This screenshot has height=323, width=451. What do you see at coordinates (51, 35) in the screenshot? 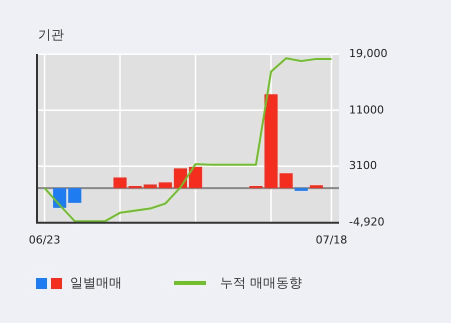
I see `chart-title: 기관` at bounding box center [51, 35].